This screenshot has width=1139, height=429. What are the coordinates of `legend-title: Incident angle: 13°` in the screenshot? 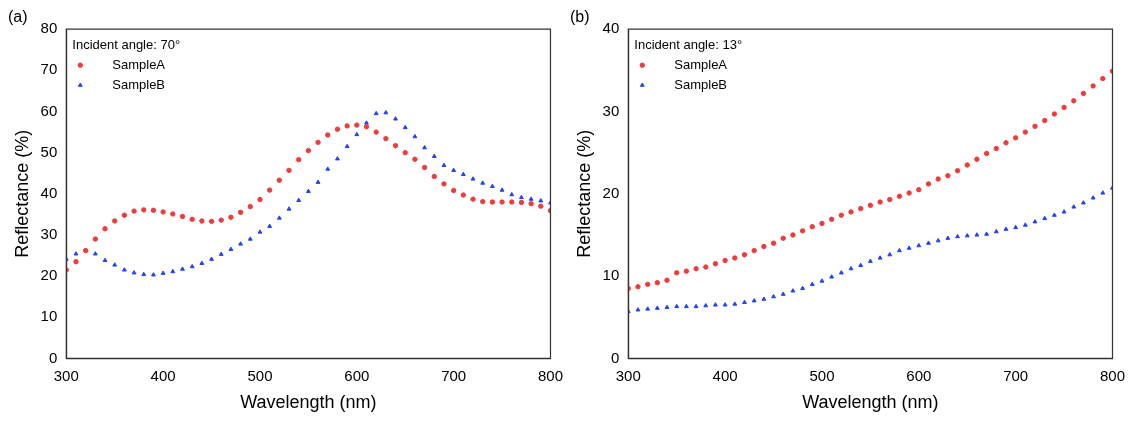 It's located at (688, 44).